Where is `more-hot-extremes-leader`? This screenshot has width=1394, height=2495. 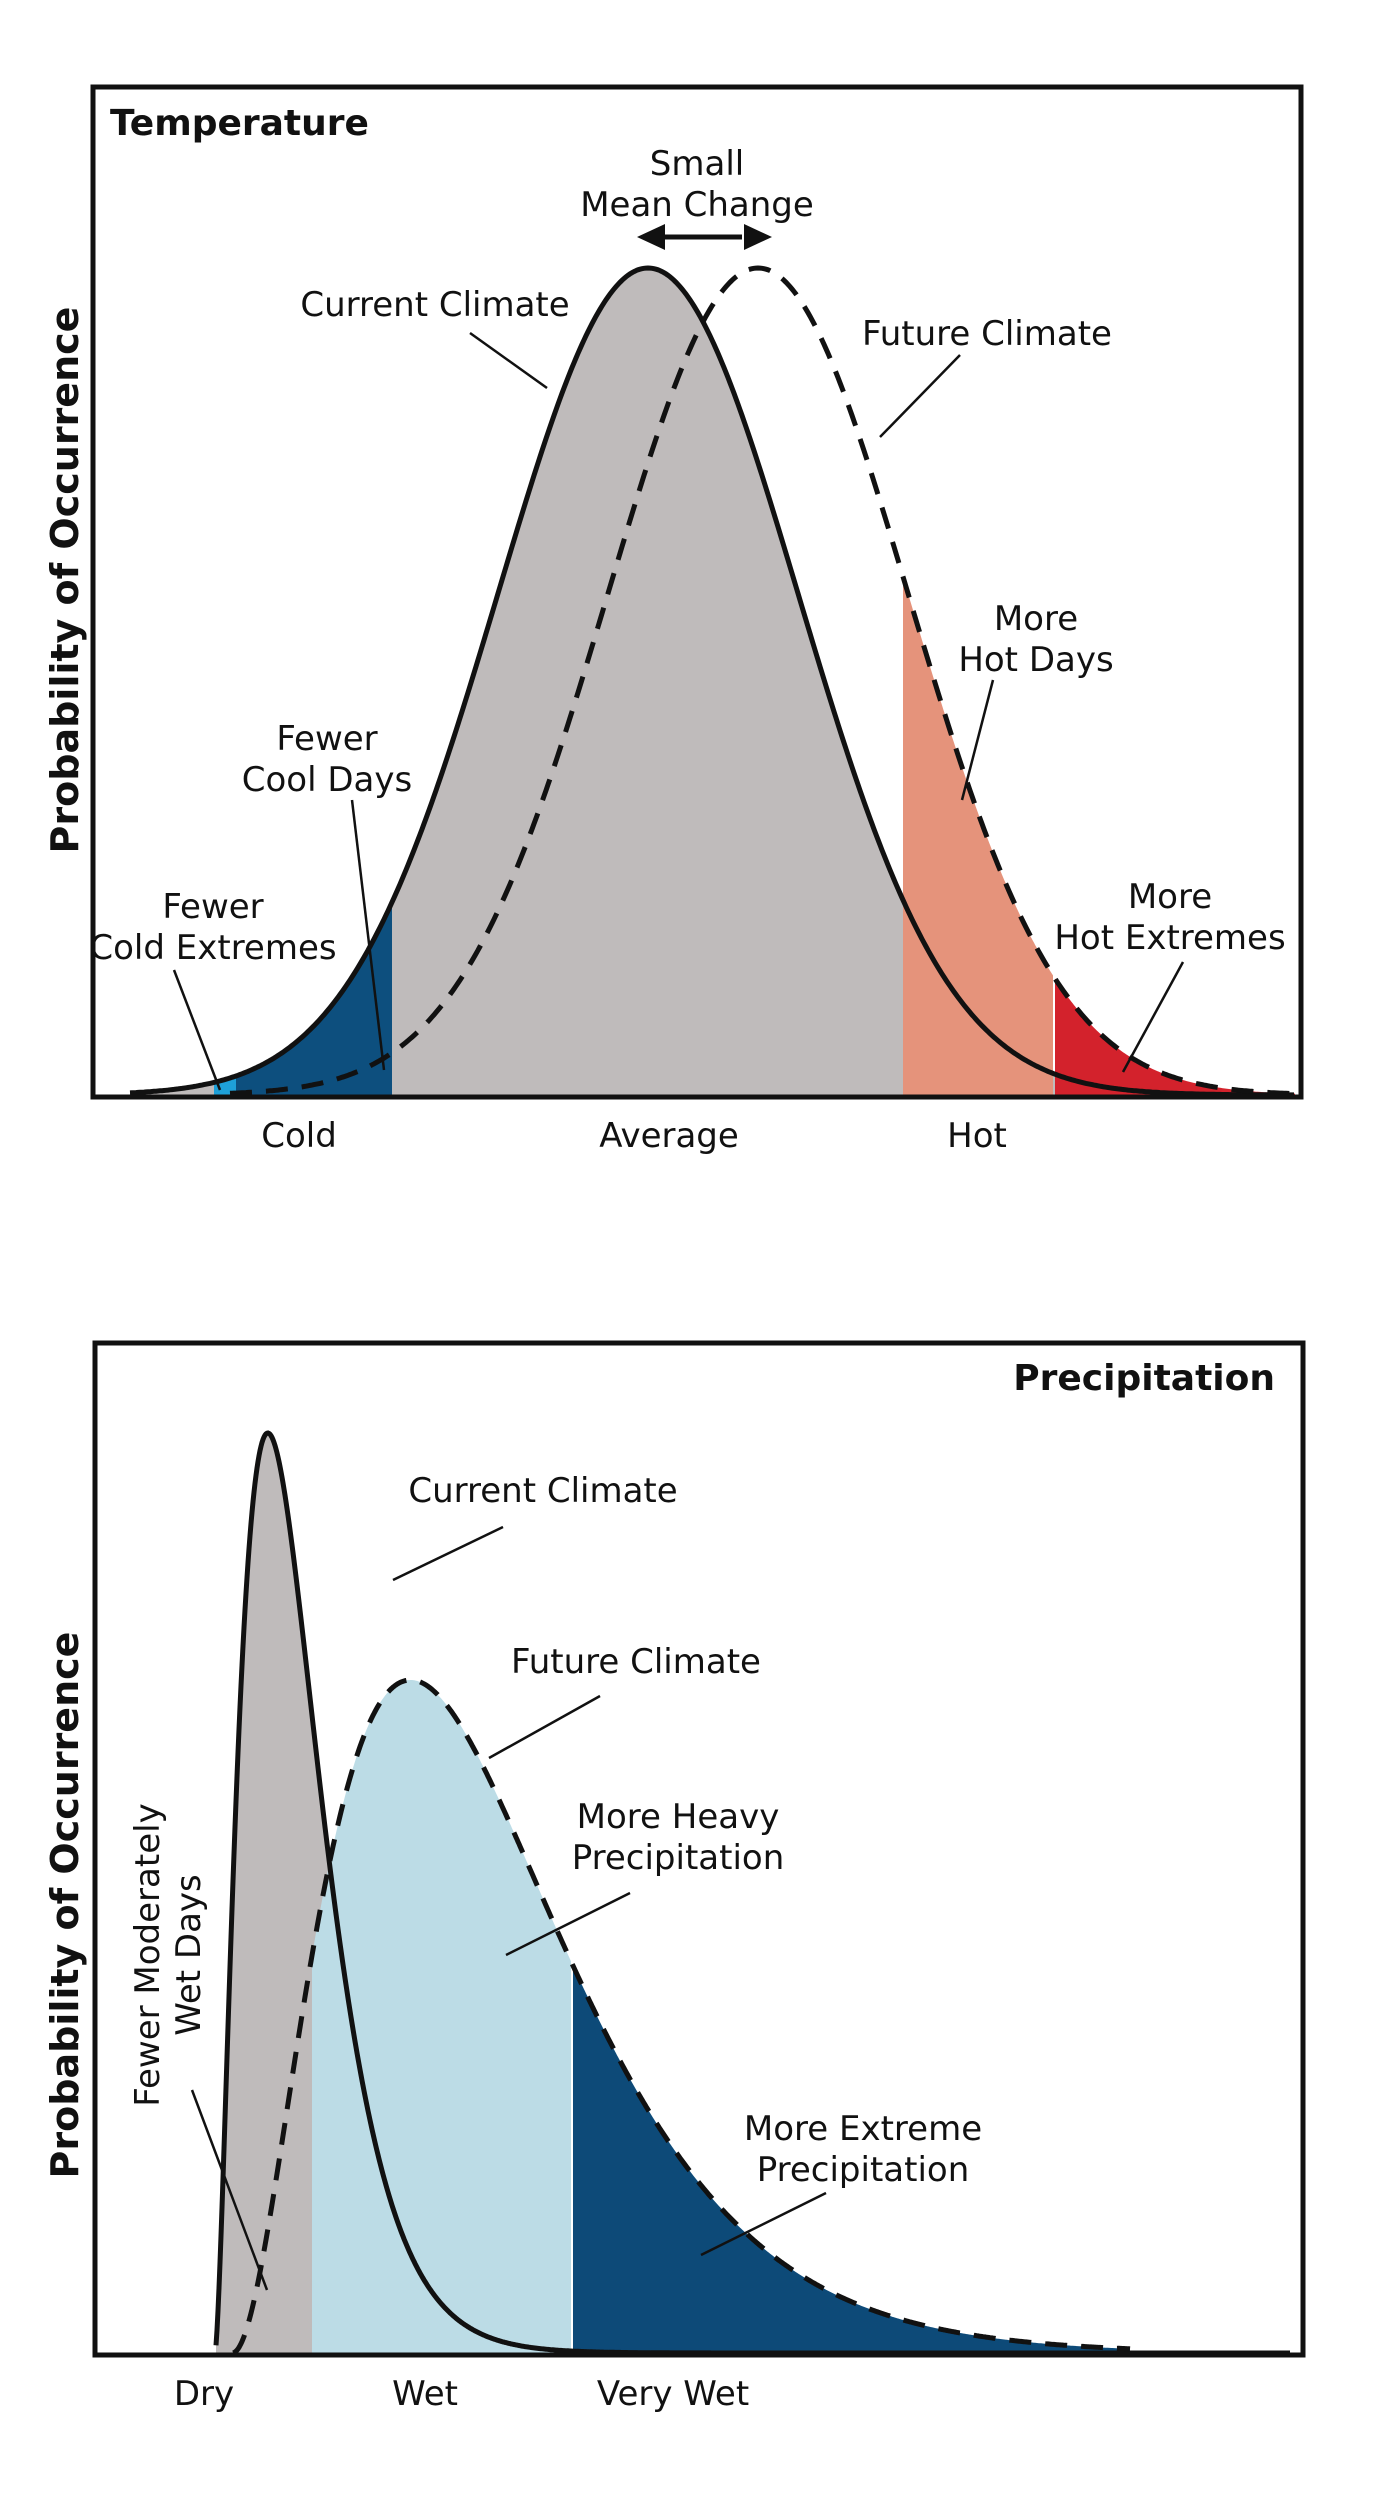 more-hot-extremes-leader is located at coordinates (1153, 1017).